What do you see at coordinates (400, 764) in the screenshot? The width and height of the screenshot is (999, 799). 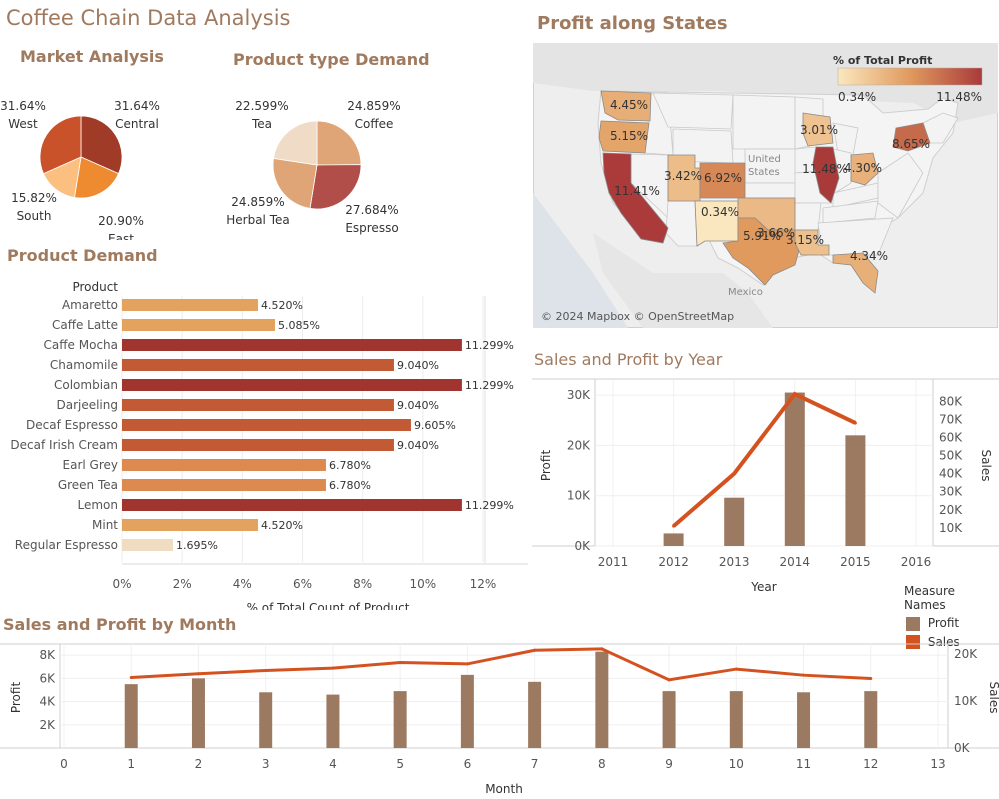 I see `month-xtick: 5` at bounding box center [400, 764].